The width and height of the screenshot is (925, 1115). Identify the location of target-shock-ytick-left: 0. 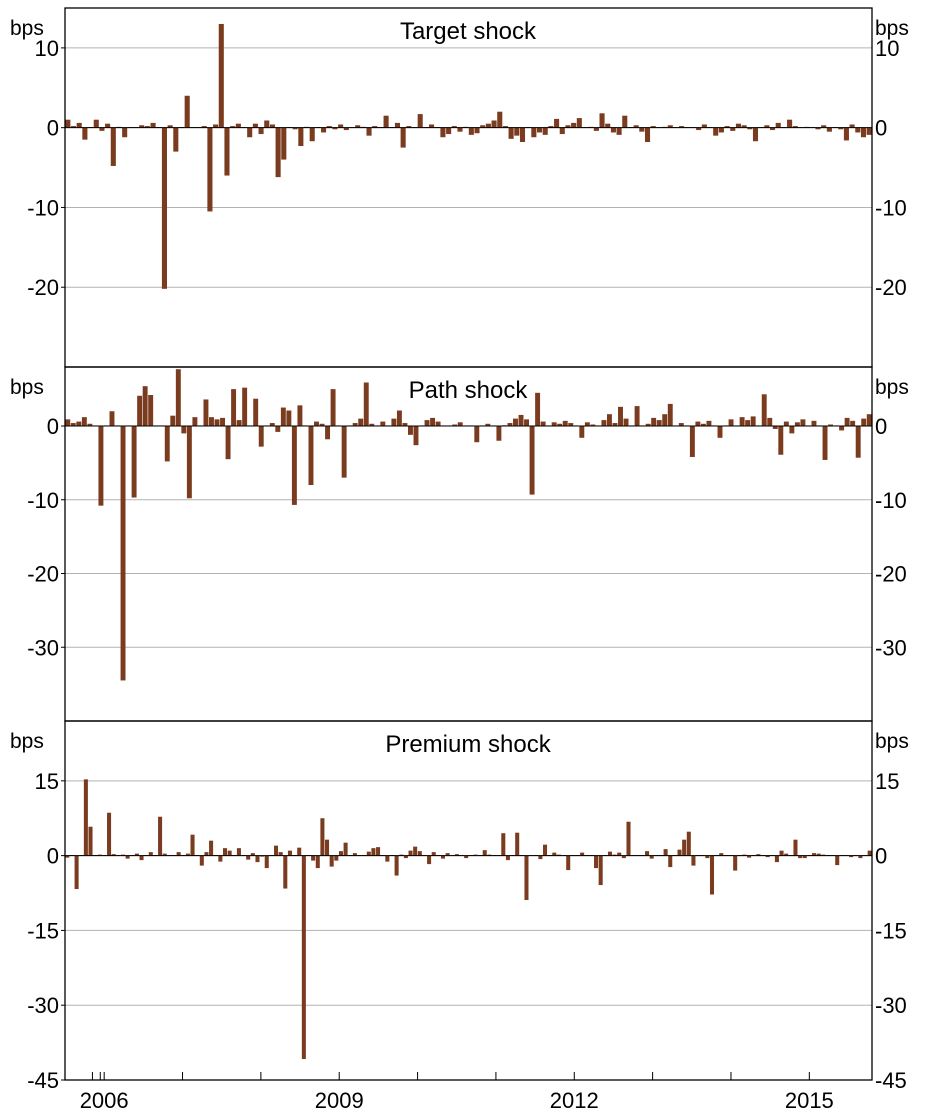
(53, 128).